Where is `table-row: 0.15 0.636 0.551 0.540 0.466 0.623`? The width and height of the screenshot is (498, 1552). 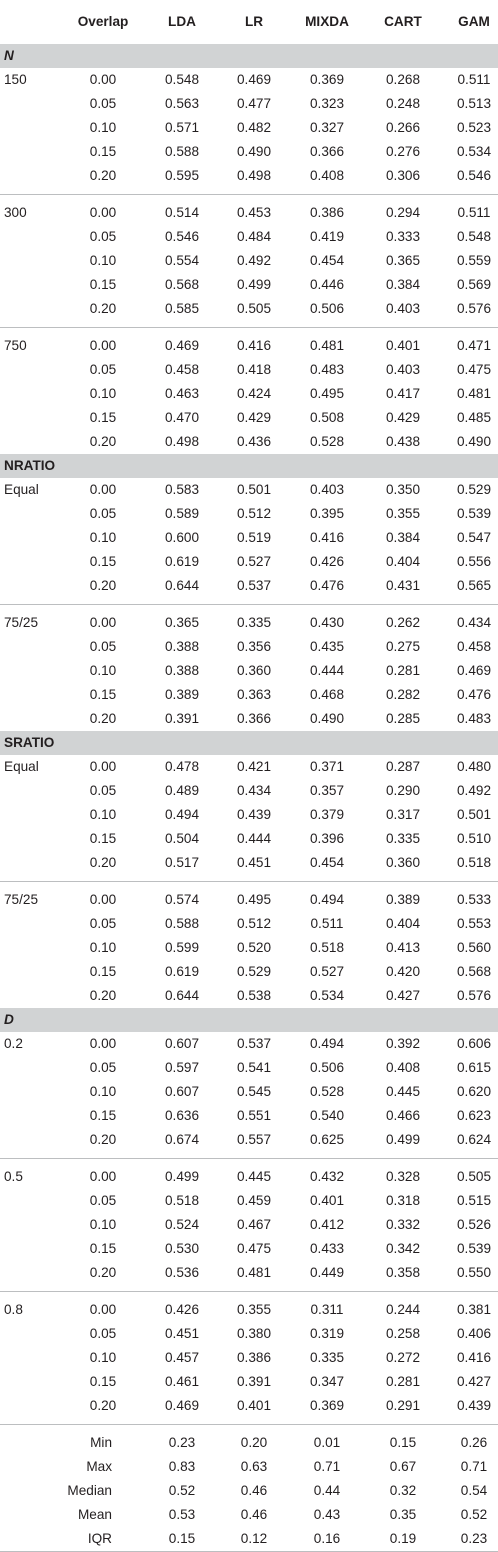
table-row: 0.15 0.636 0.551 0.540 0.466 0.623 is located at coordinates (249, 1116).